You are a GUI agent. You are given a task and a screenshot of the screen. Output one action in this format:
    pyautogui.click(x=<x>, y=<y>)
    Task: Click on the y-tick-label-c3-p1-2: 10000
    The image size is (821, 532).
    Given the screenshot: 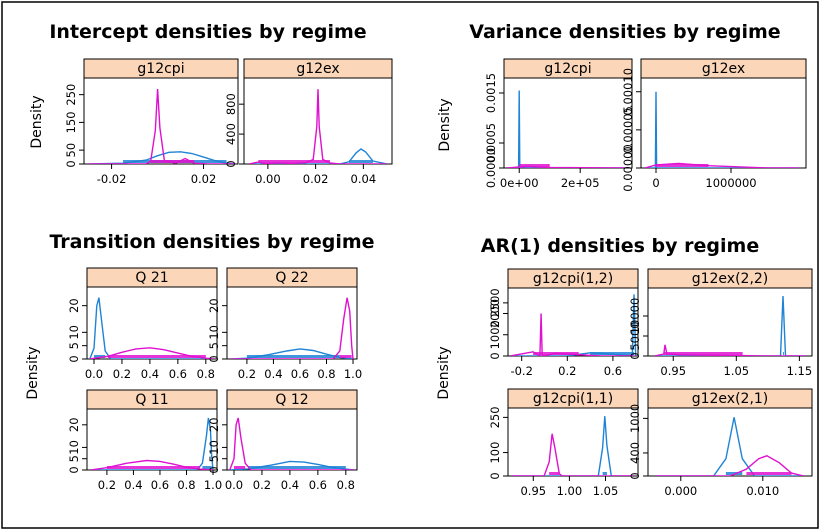 What is the action you would take?
    pyautogui.click(x=635, y=316)
    